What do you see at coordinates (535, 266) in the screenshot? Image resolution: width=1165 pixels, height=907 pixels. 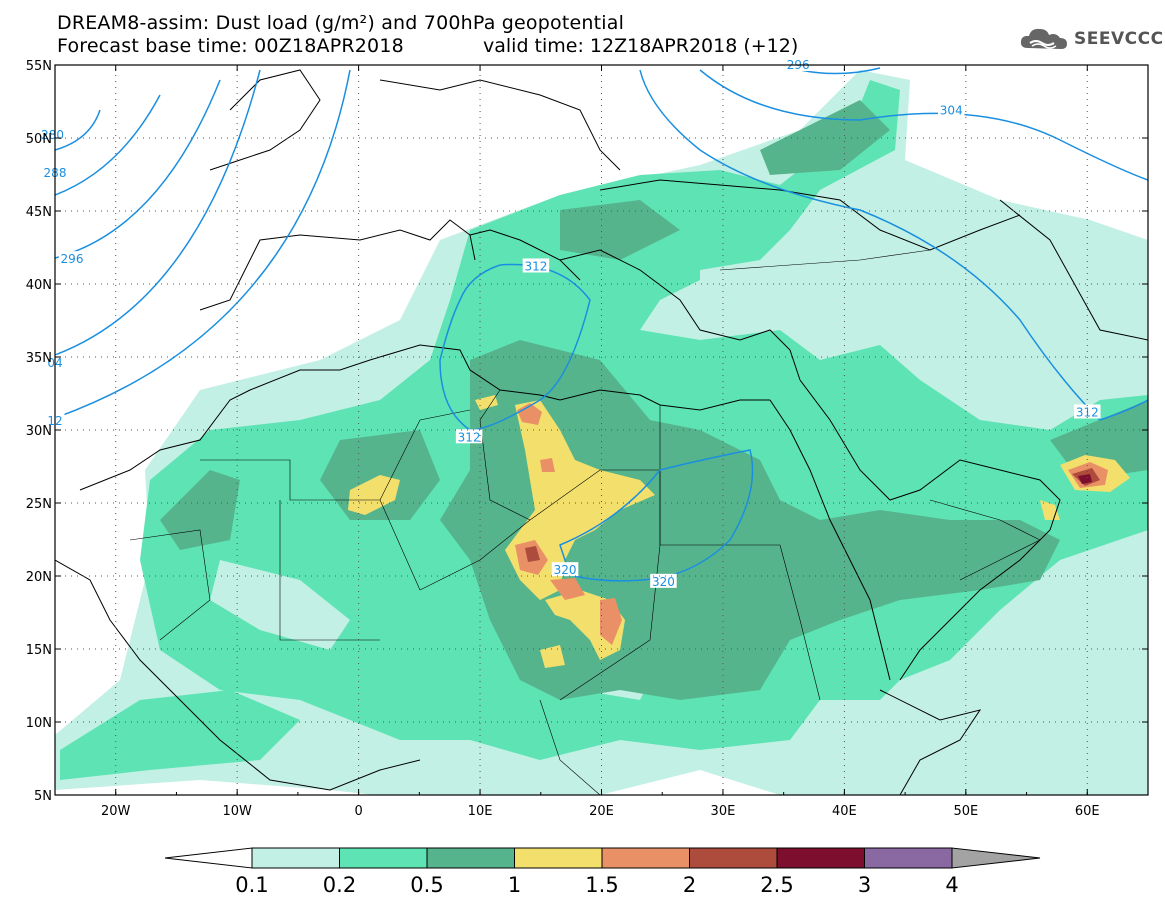 I see `contour-label: 312` at bounding box center [535, 266].